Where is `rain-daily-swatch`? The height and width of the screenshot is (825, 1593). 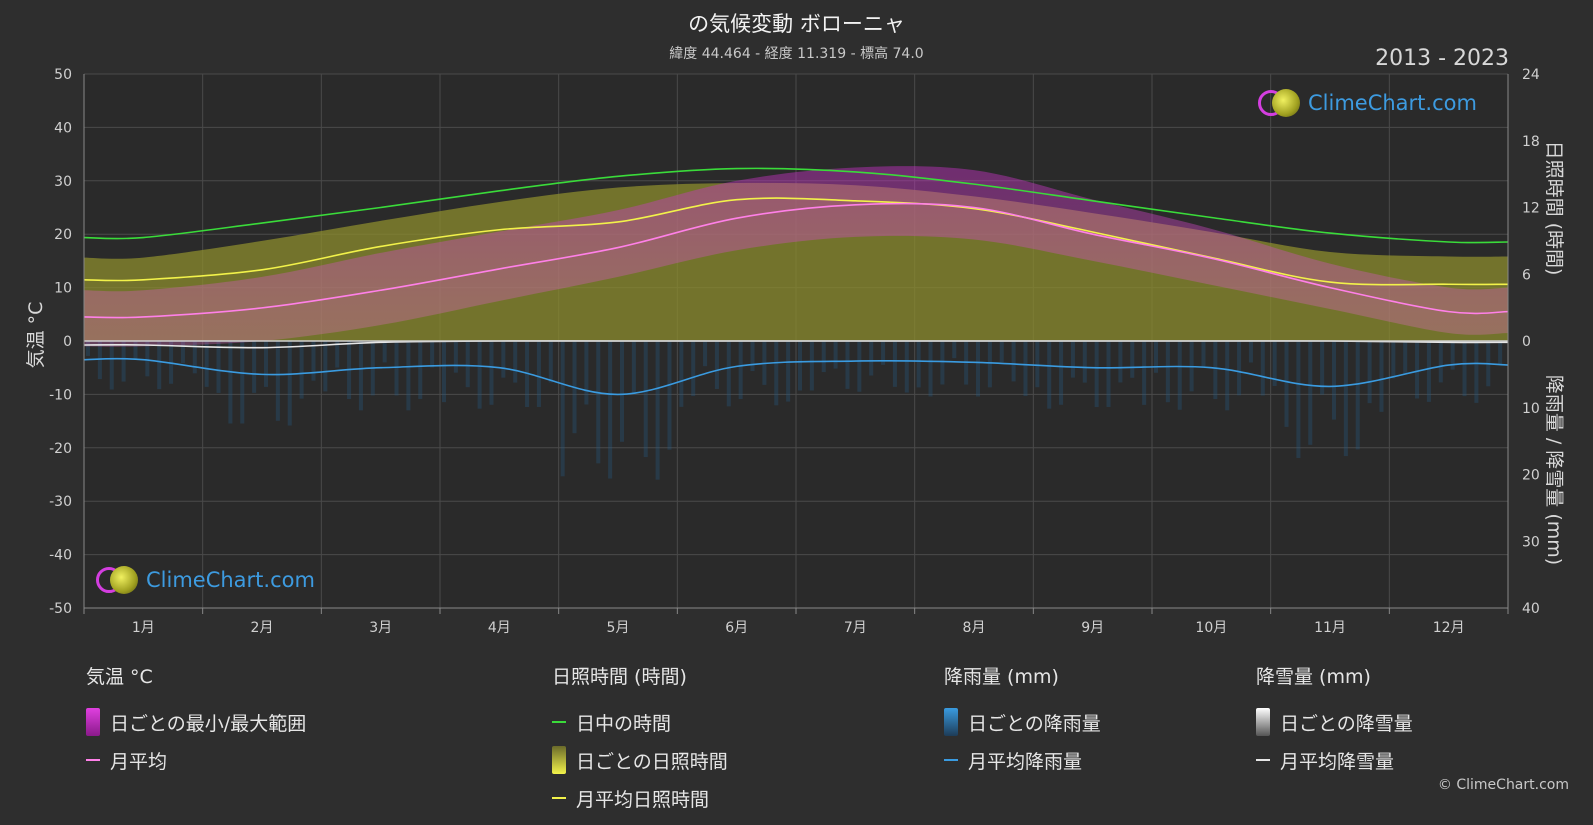 rain-daily-swatch is located at coordinates (951, 722).